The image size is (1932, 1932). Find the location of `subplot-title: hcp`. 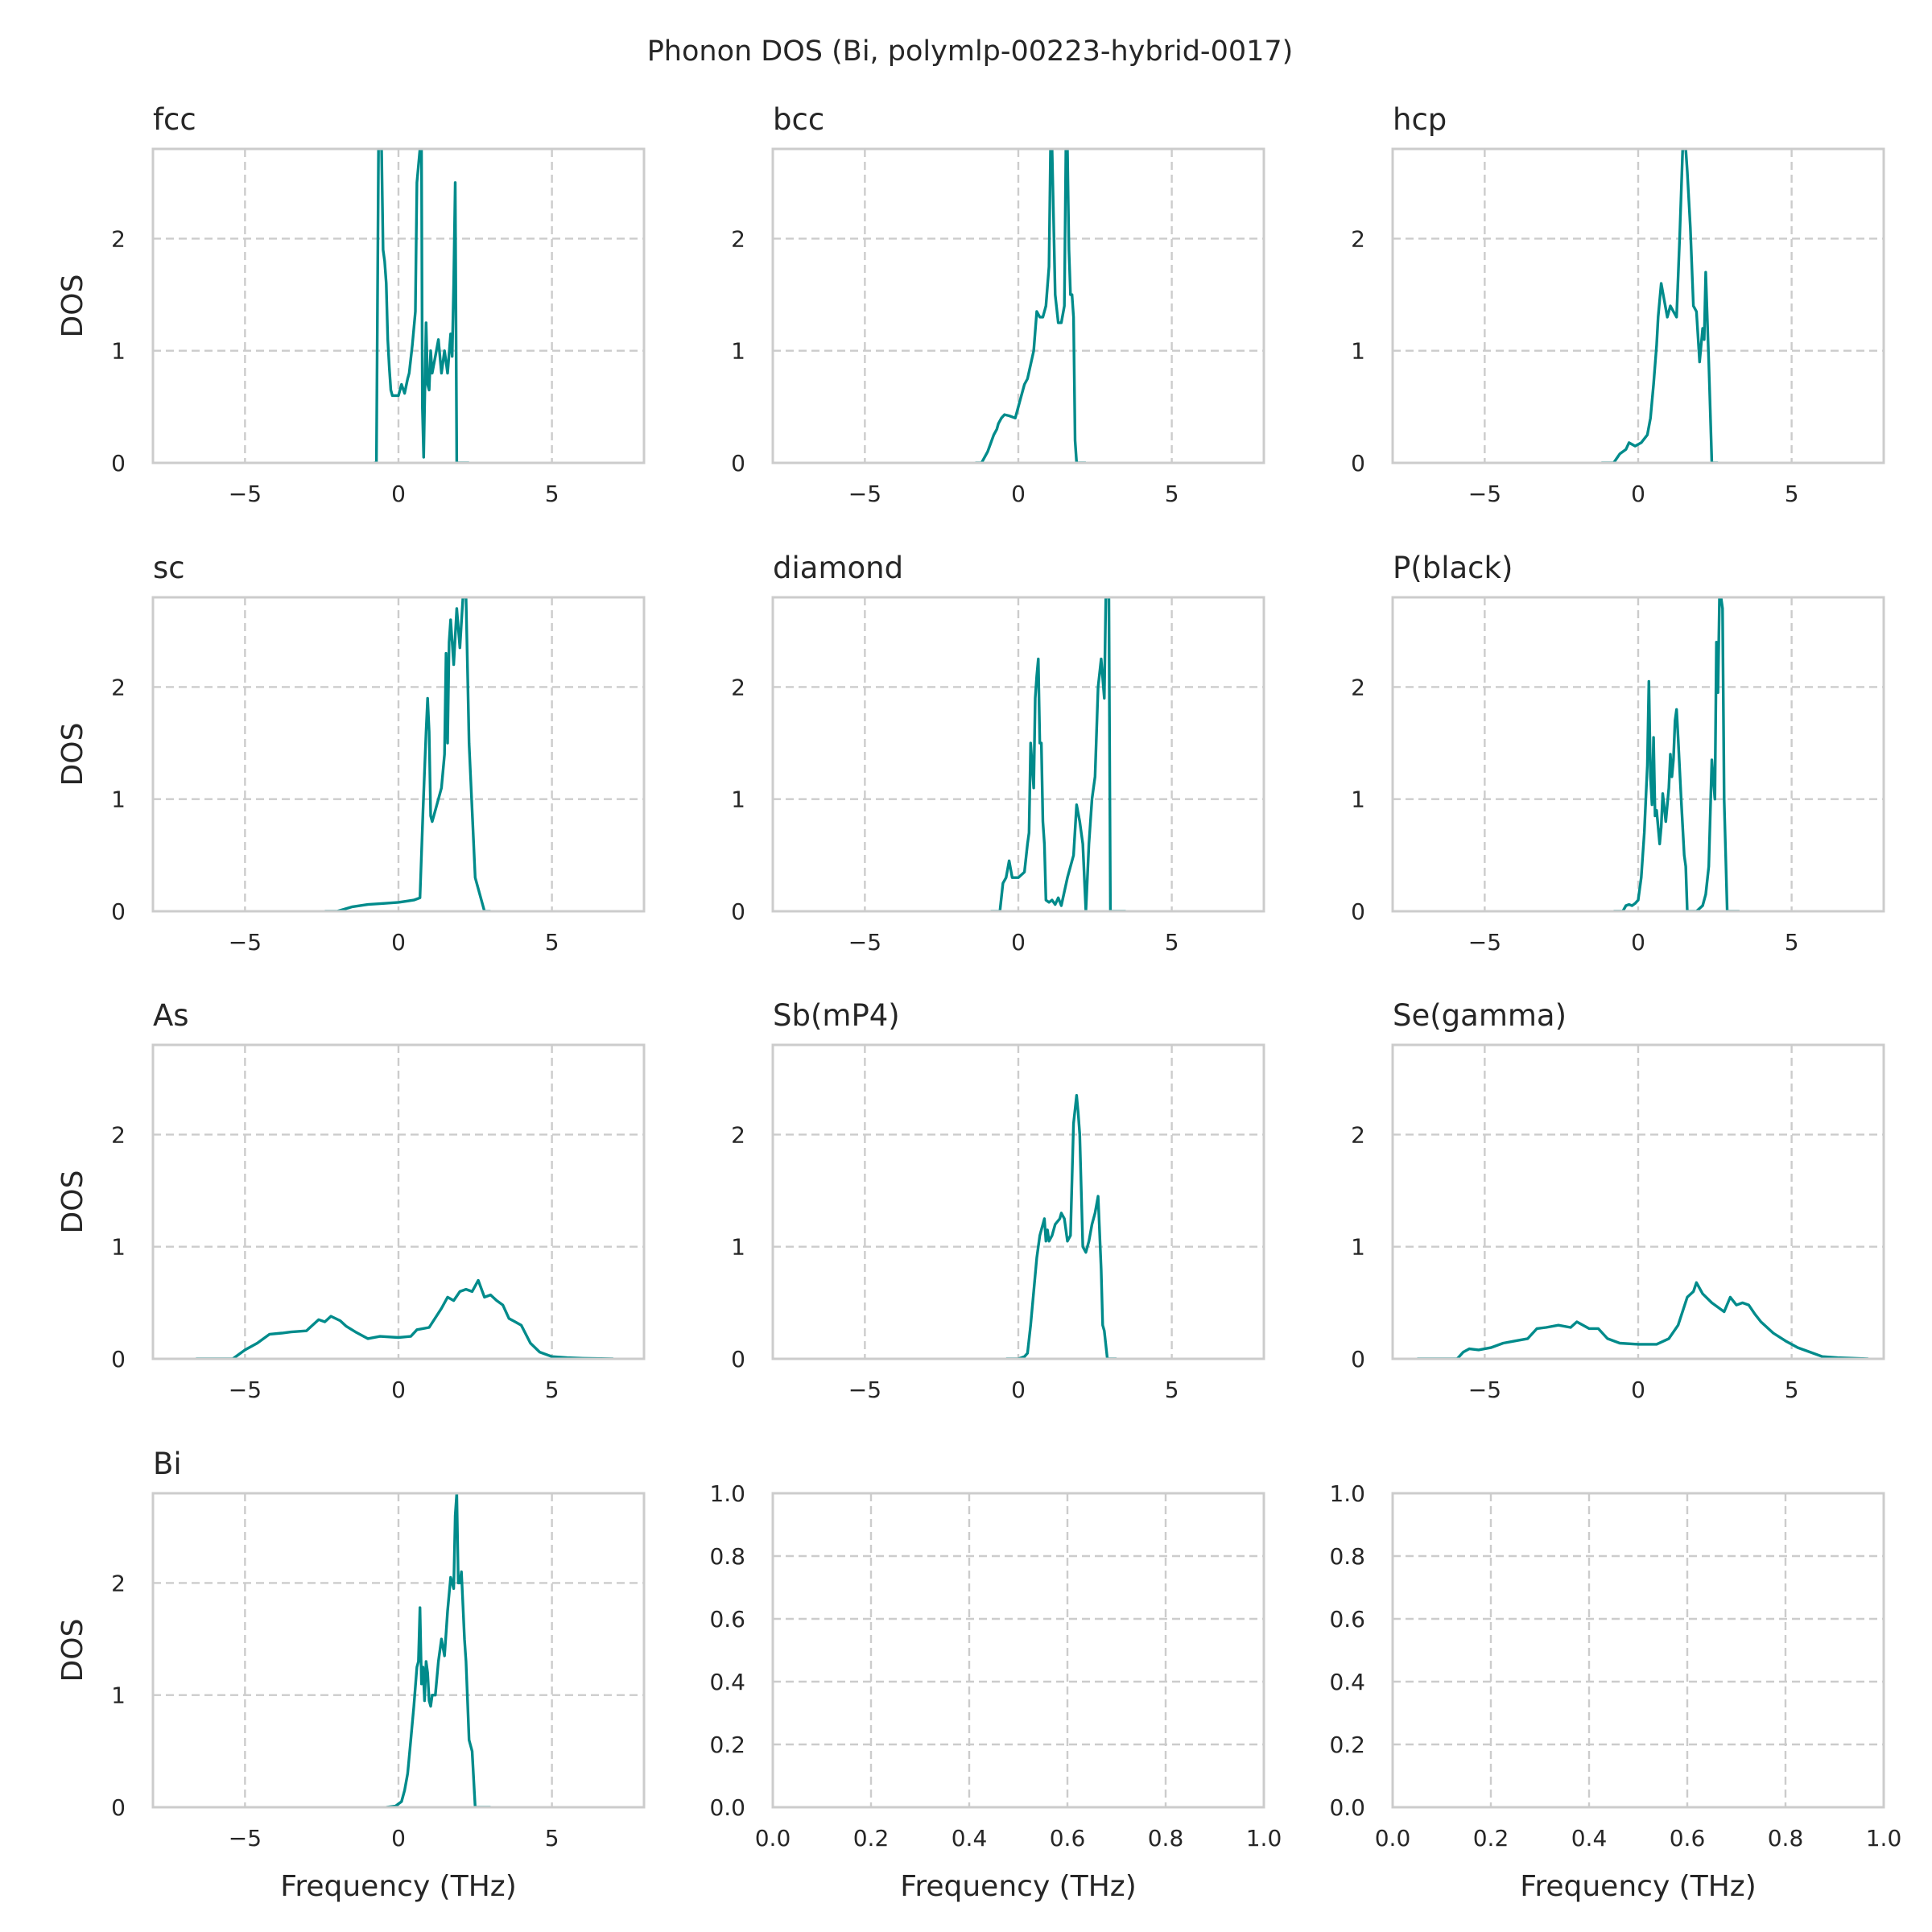

subplot-title: hcp is located at coordinates (1420, 119).